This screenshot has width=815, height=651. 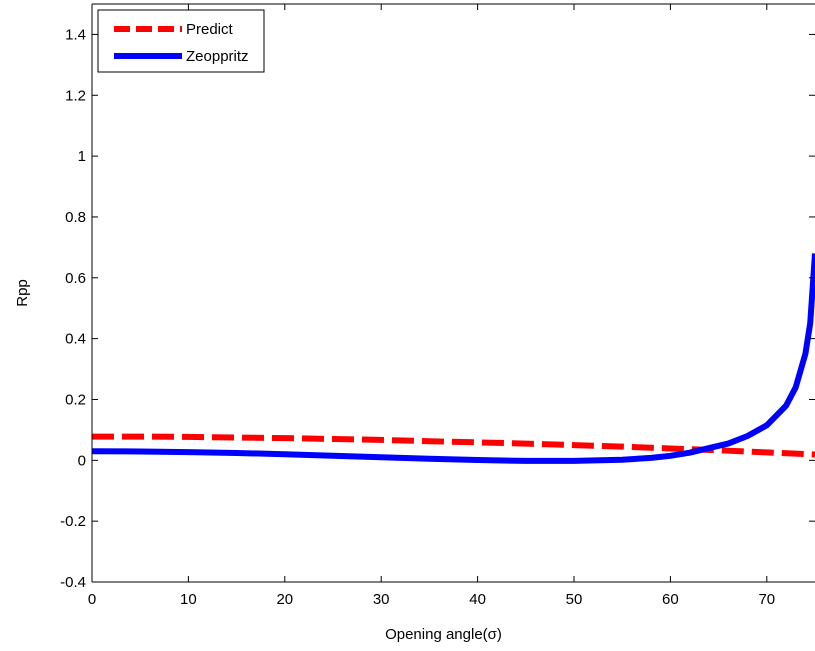 What do you see at coordinates (75, 399) in the screenshot?
I see `y-tick-label: 0.2` at bounding box center [75, 399].